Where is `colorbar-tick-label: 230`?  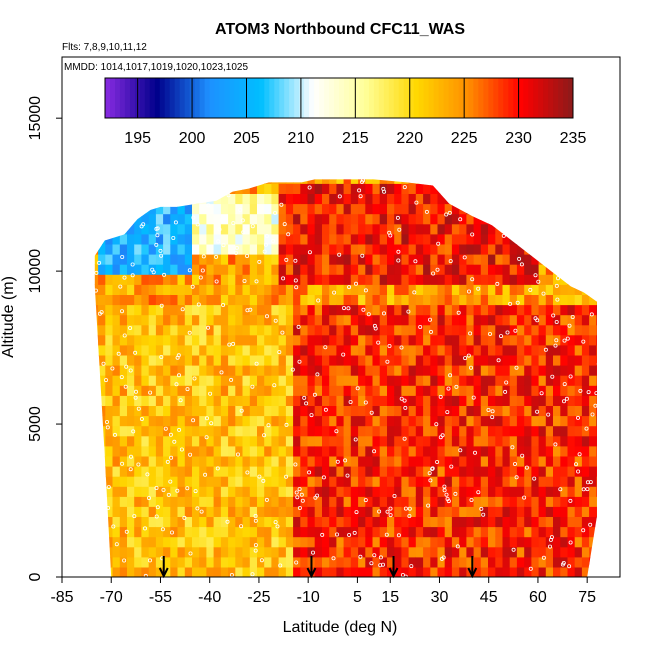
colorbar-tick-label: 230 is located at coordinates (518, 138).